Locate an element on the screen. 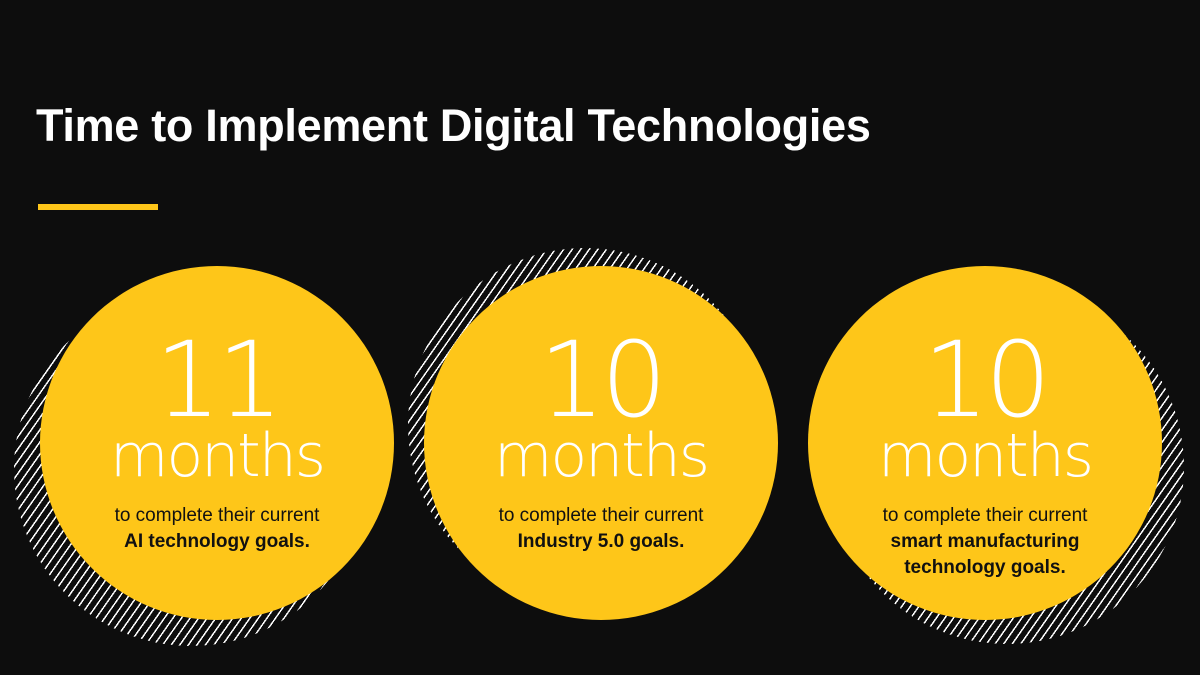  stat-emphasis: Industry 5.0 goals. is located at coordinates (601, 541).